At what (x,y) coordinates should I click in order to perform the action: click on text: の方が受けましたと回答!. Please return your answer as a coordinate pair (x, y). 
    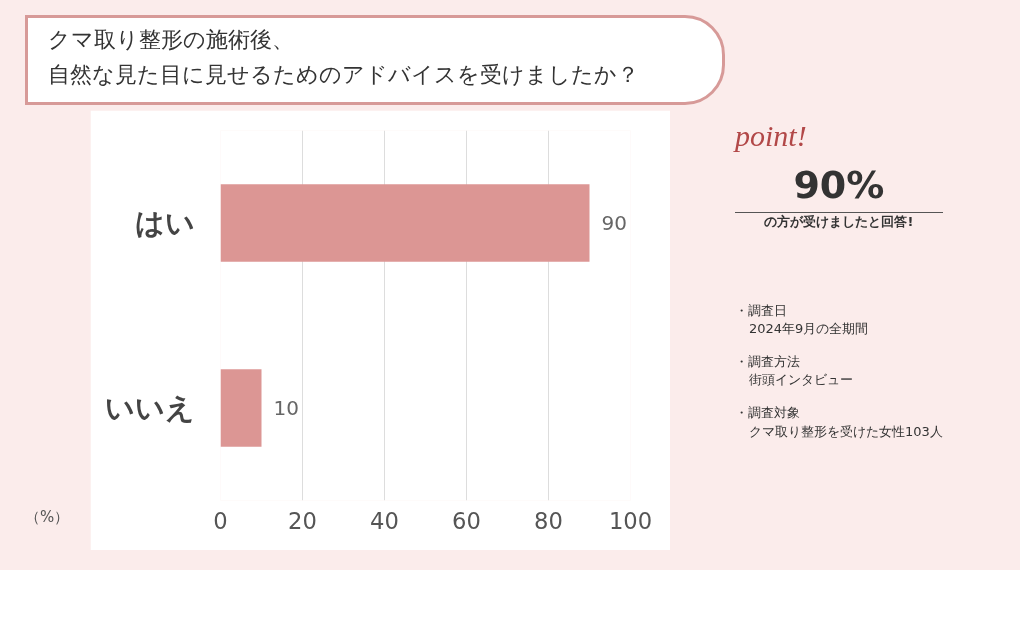
    Looking at the image, I should click on (839, 222).